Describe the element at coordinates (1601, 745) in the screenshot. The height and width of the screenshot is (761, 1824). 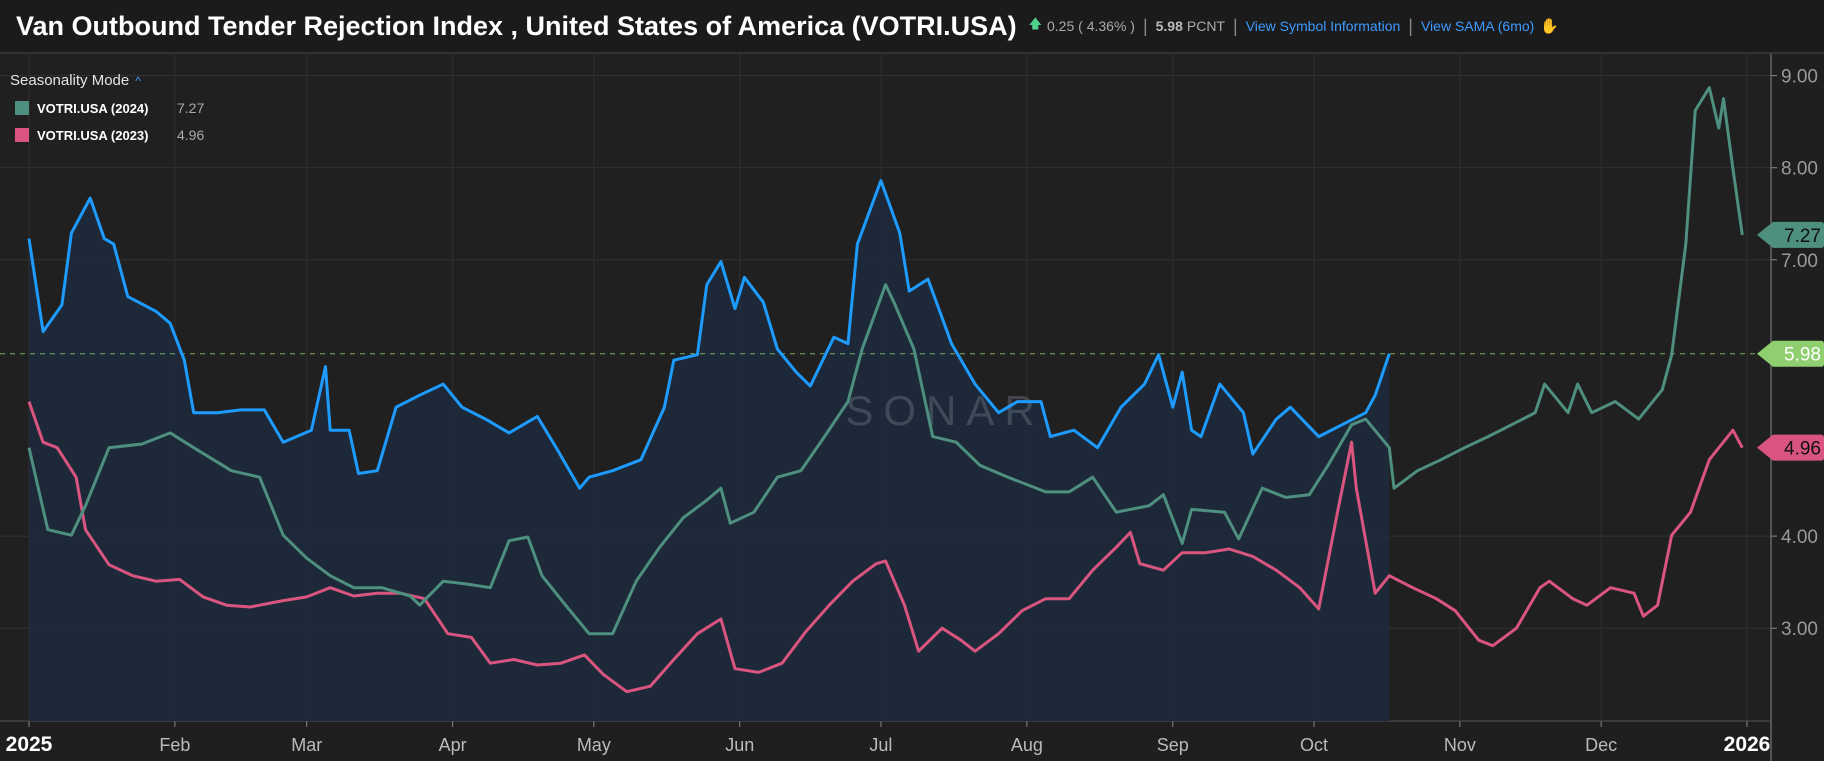
I see `x-tick-label: Dec` at that location.